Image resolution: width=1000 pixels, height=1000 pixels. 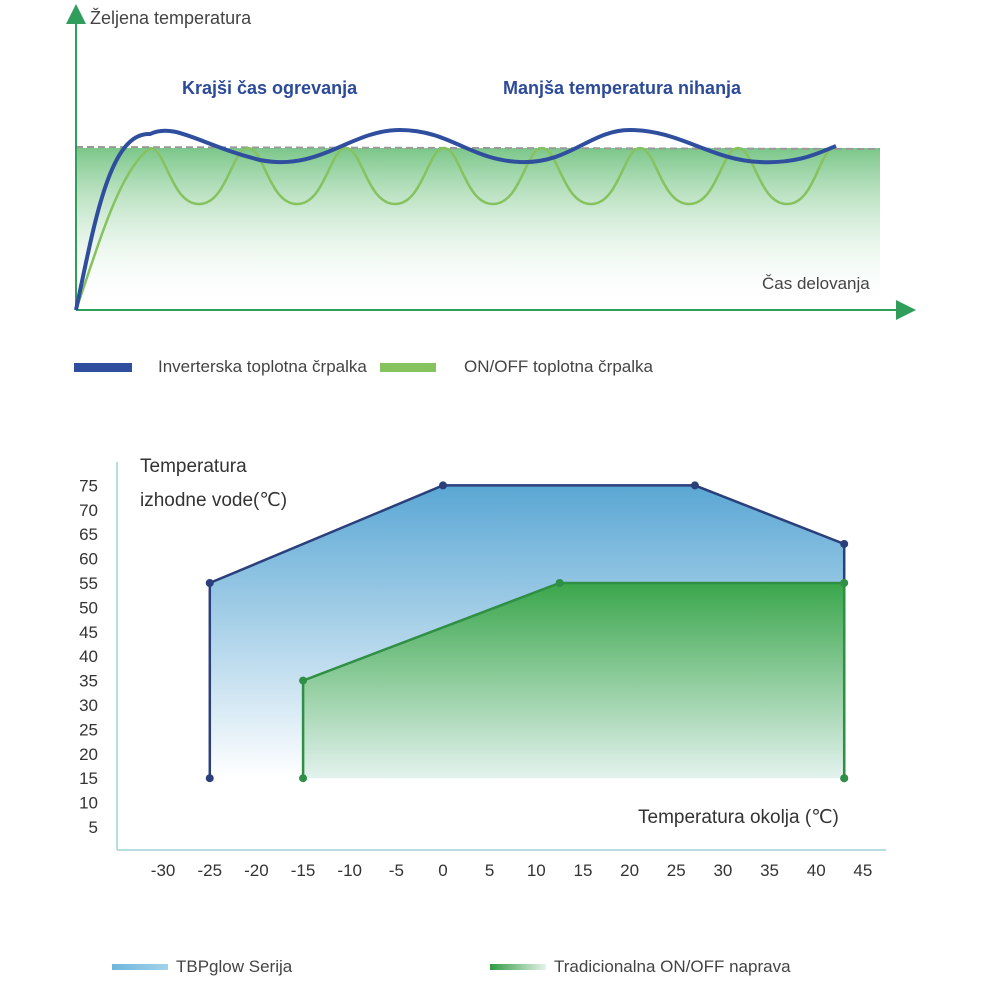 What do you see at coordinates (234, 966) in the screenshot?
I see `legend-label-tbpglow: TBPglow Serija` at bounding box center [234, 966].